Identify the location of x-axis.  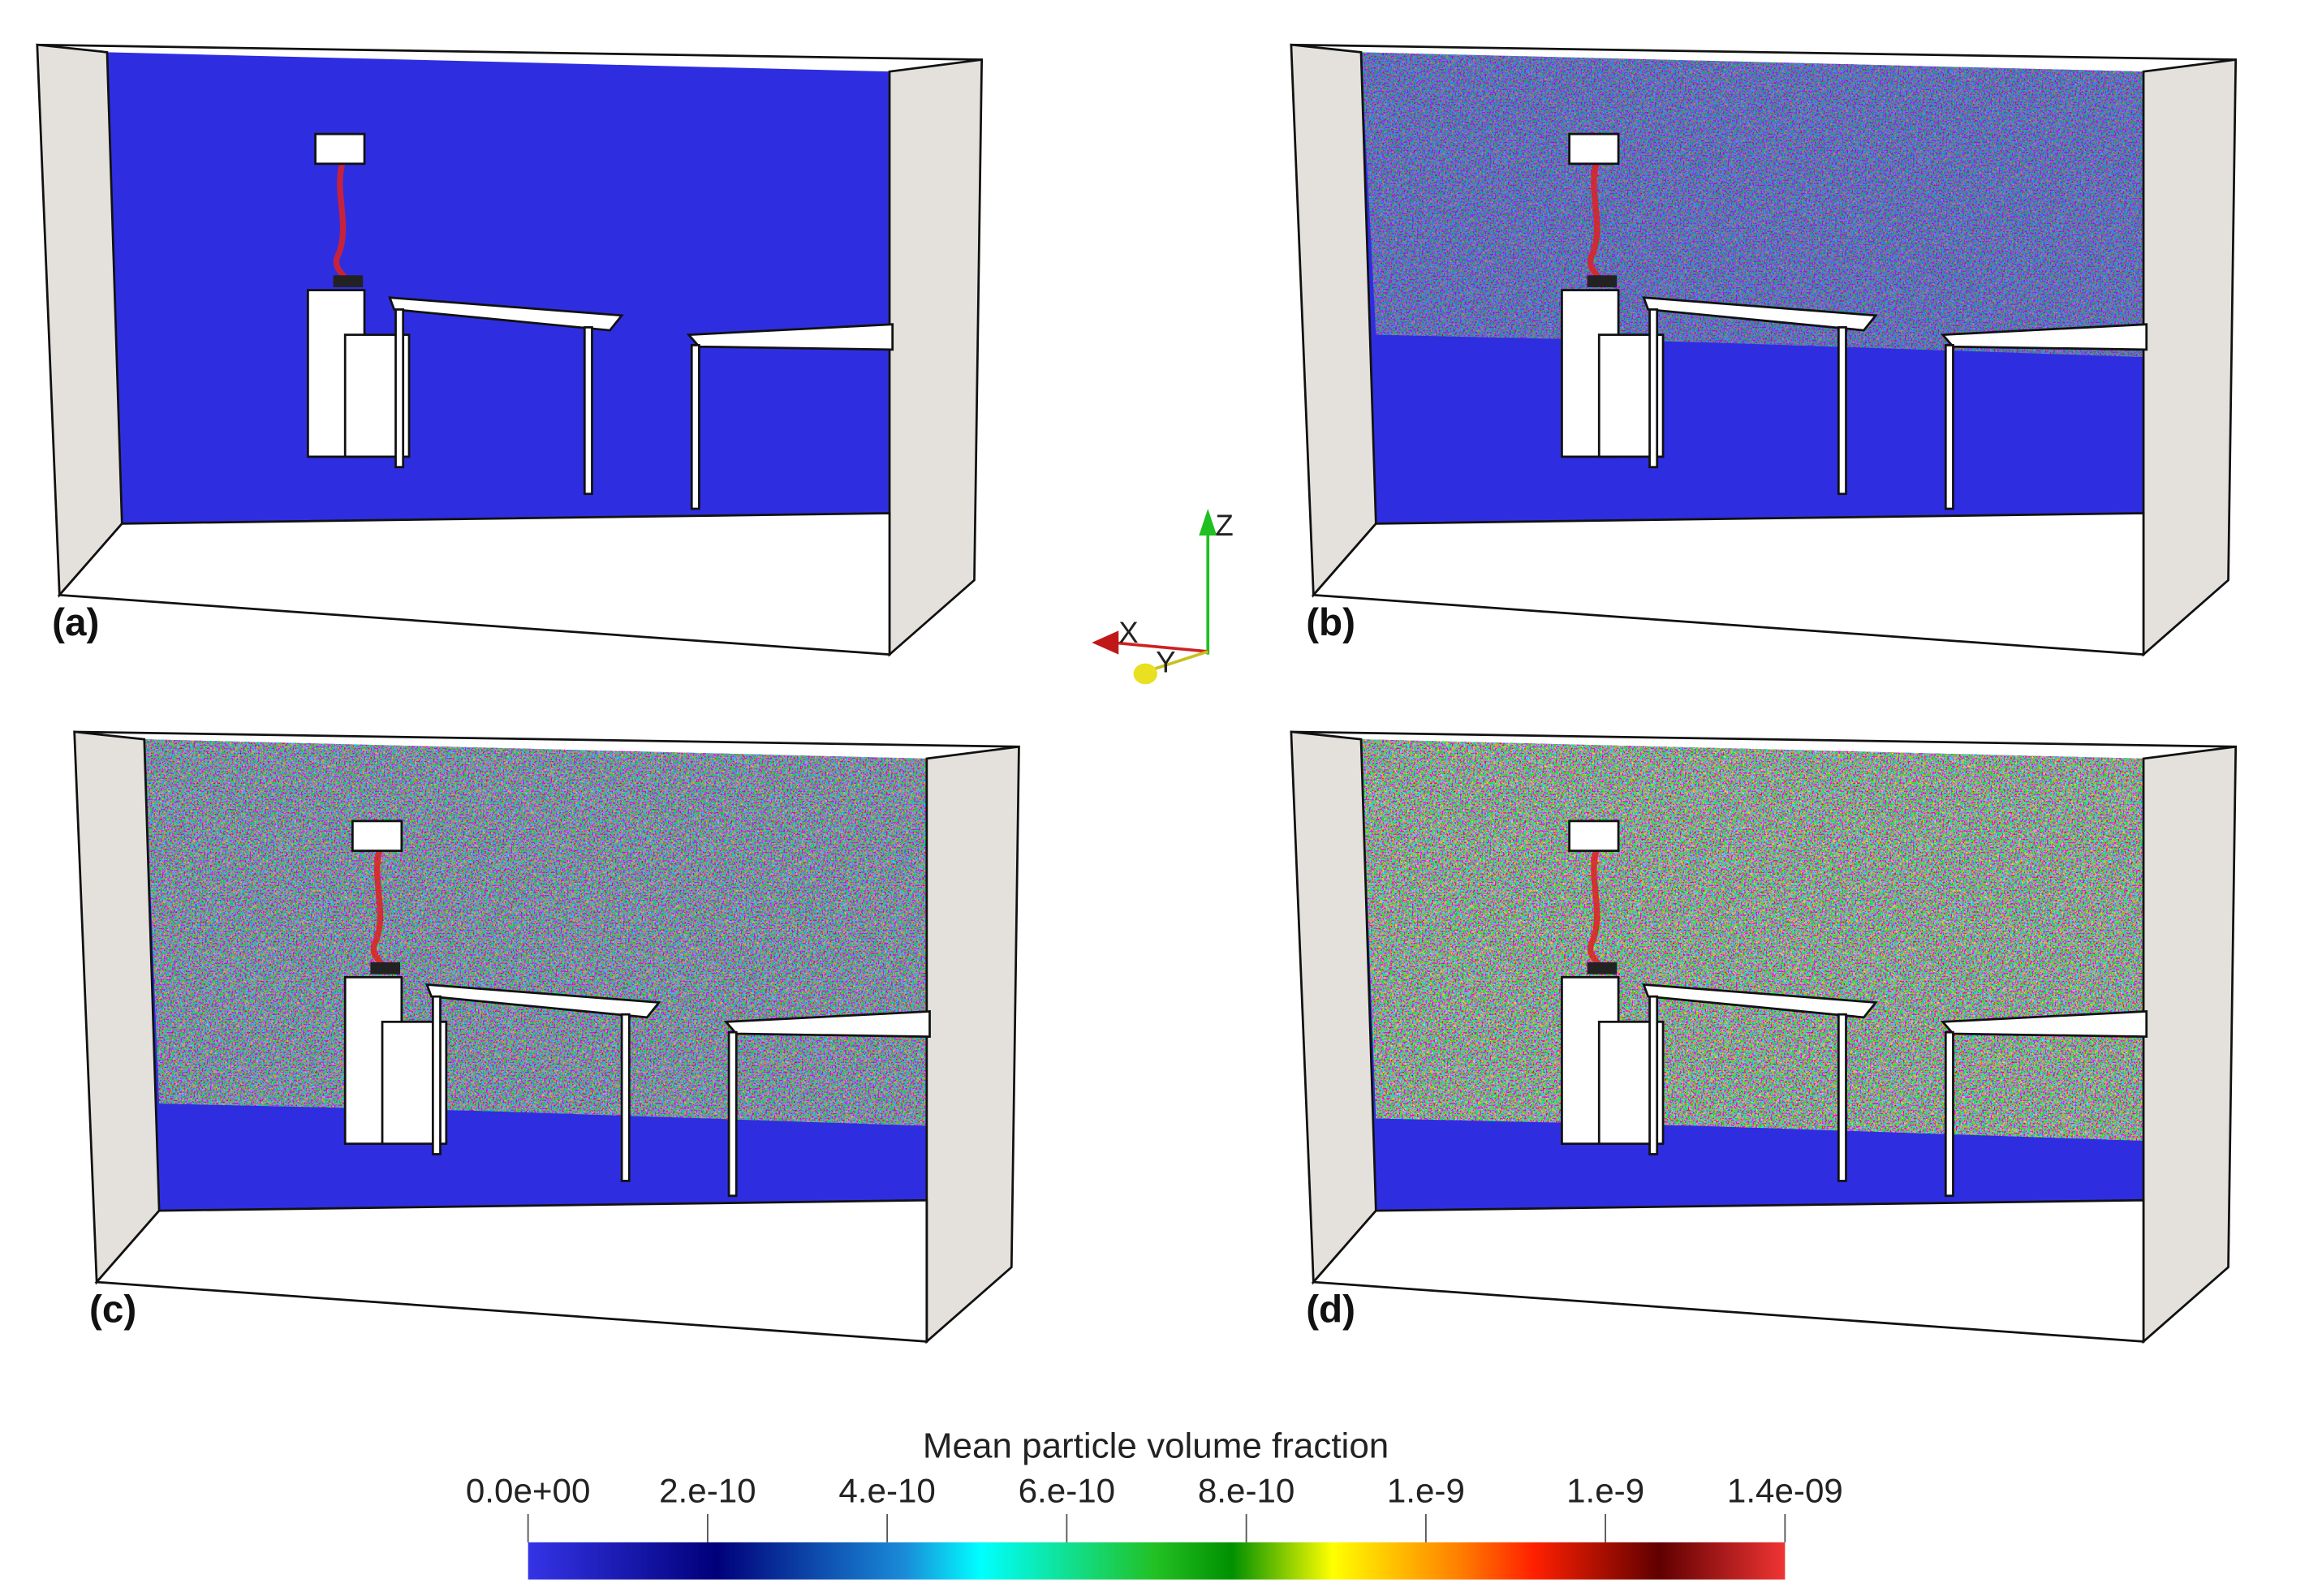
(1160, 647).